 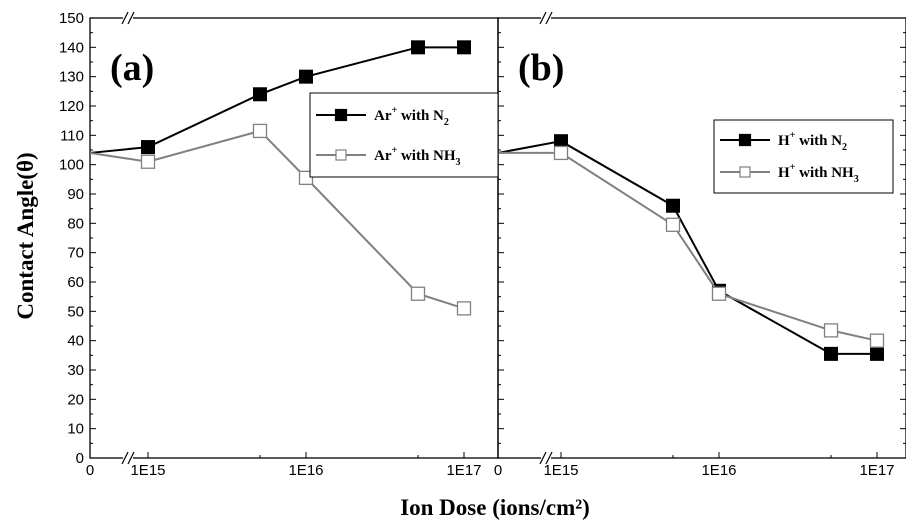 What do you see at coordinates (71, 77) in the screenshot?
I see `y-tick-label: 130` at bounding box center [71, 77].